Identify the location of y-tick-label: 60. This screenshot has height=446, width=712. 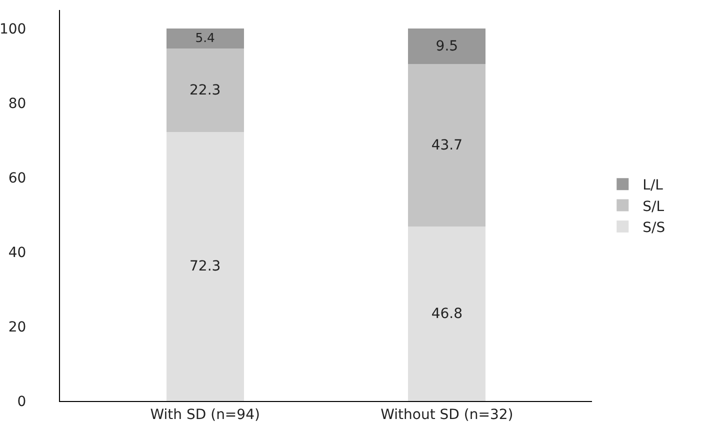
(17, 178).